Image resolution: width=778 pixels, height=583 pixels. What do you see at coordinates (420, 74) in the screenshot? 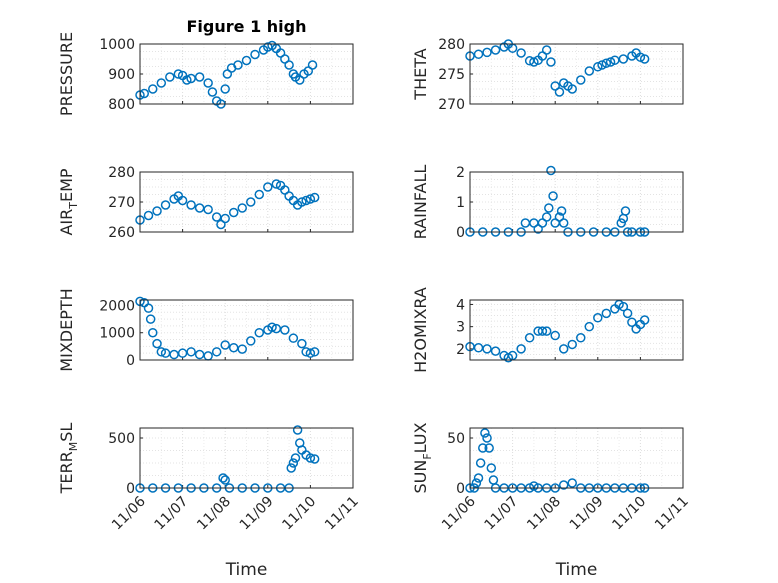
I see `y-axis-label: THETA` at bounding box center [420, 74].